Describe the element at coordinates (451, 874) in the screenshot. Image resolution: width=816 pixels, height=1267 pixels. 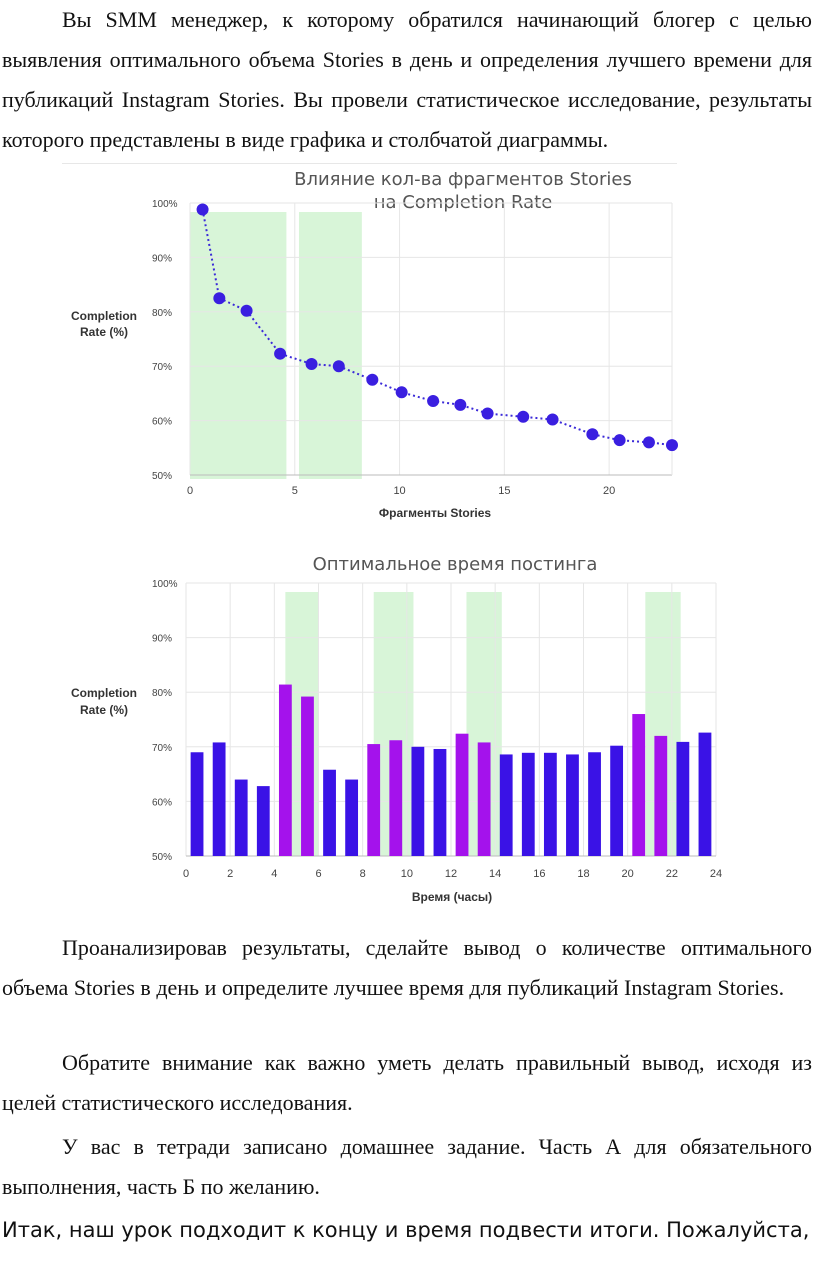
I see `x-tick-label: 12` at that location.